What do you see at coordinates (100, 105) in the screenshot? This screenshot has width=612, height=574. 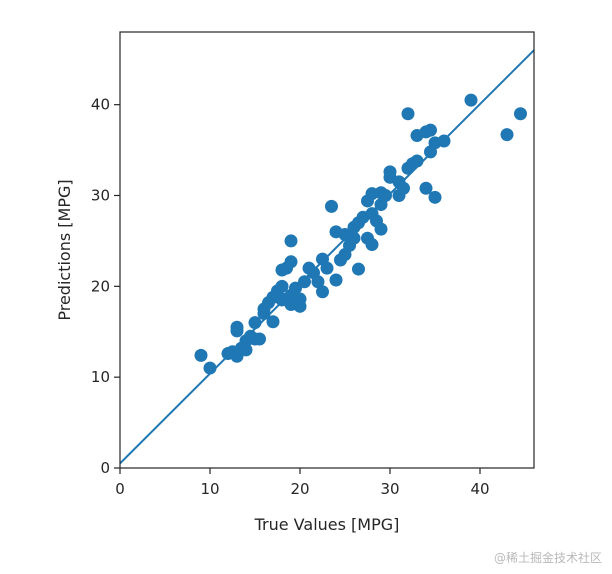 I see `y-tick-label: 40` at bounding box center [100, 105].